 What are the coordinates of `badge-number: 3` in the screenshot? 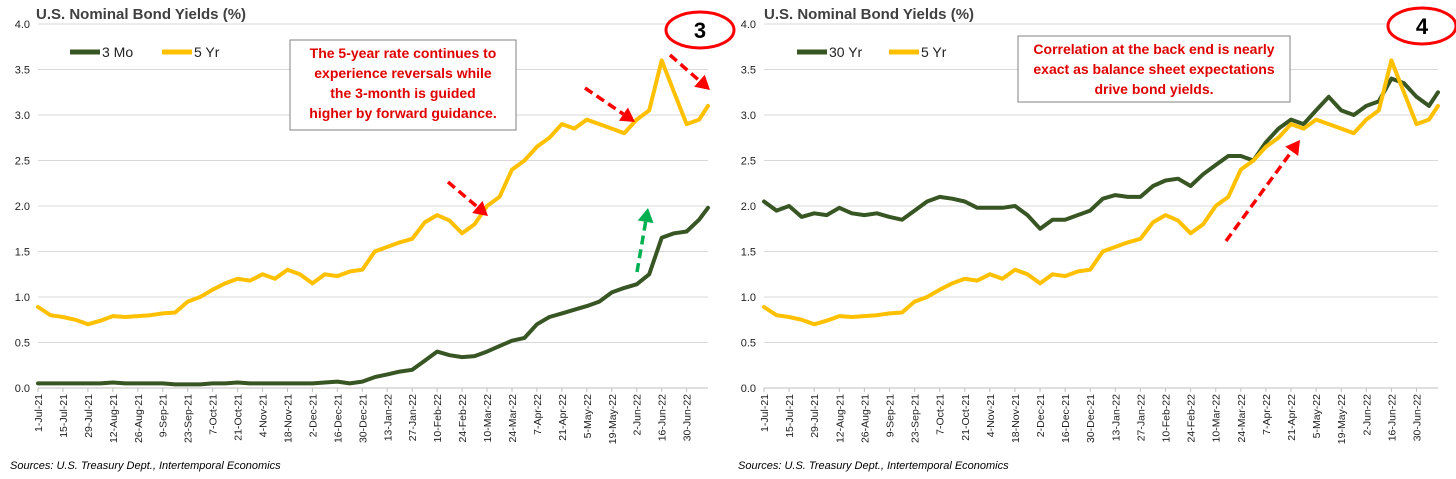 It's located at (700, 30).